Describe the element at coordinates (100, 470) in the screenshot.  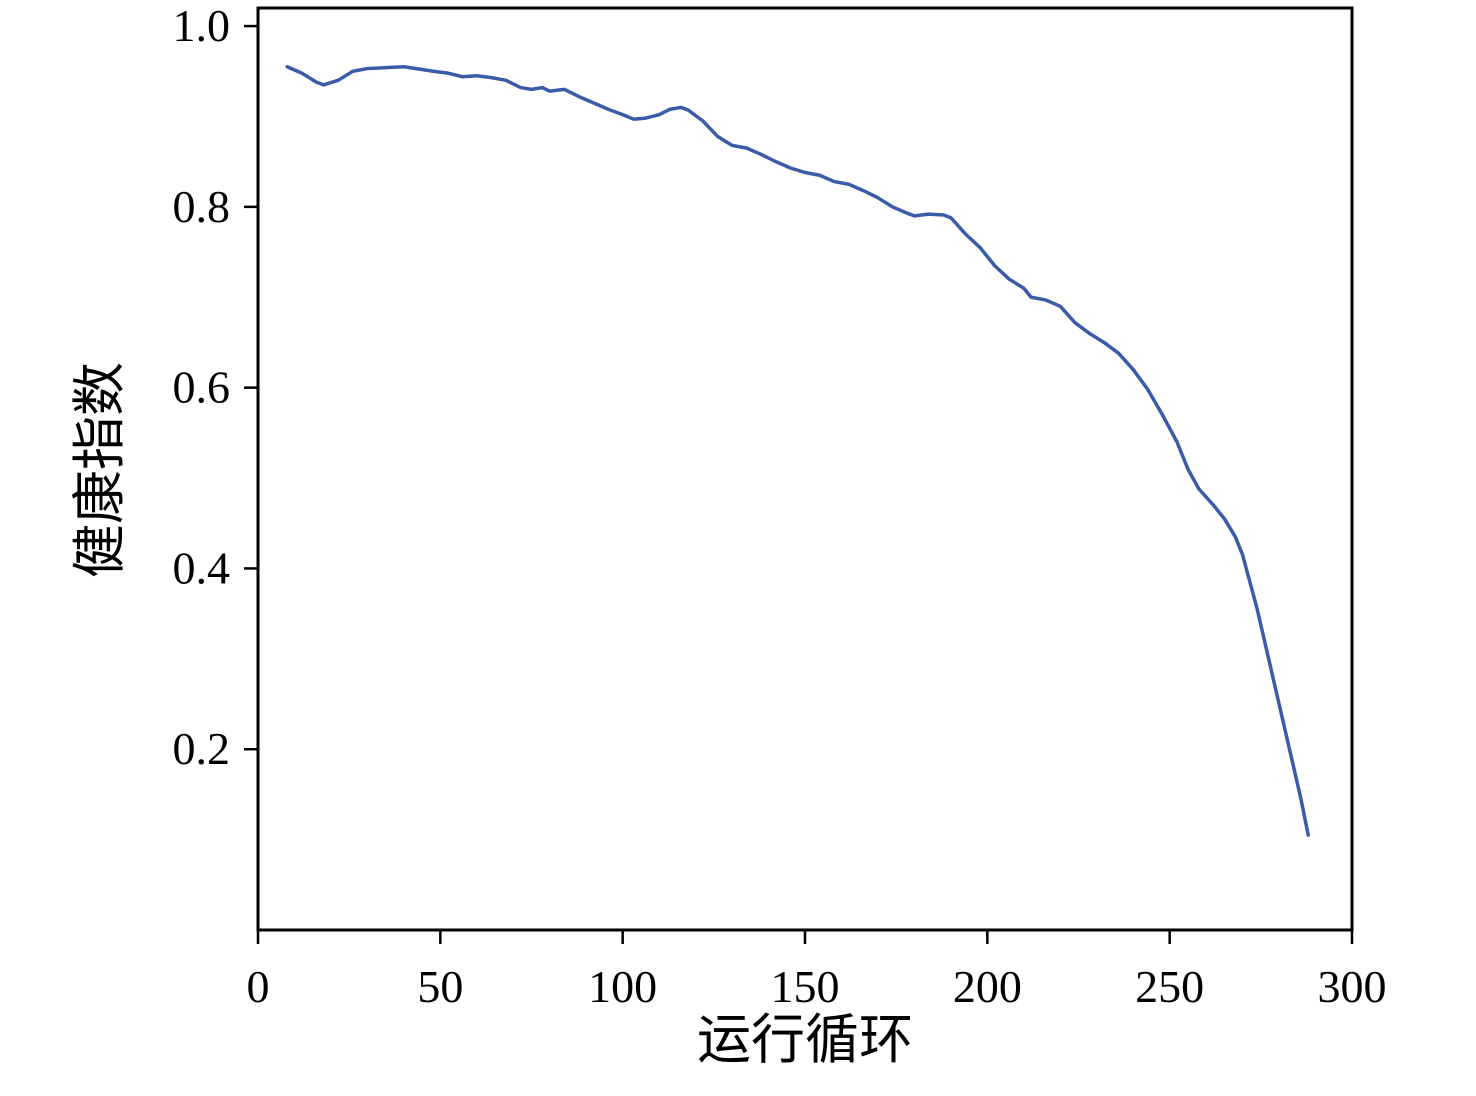
I see `y-axis-label: 健康指数` at that location.